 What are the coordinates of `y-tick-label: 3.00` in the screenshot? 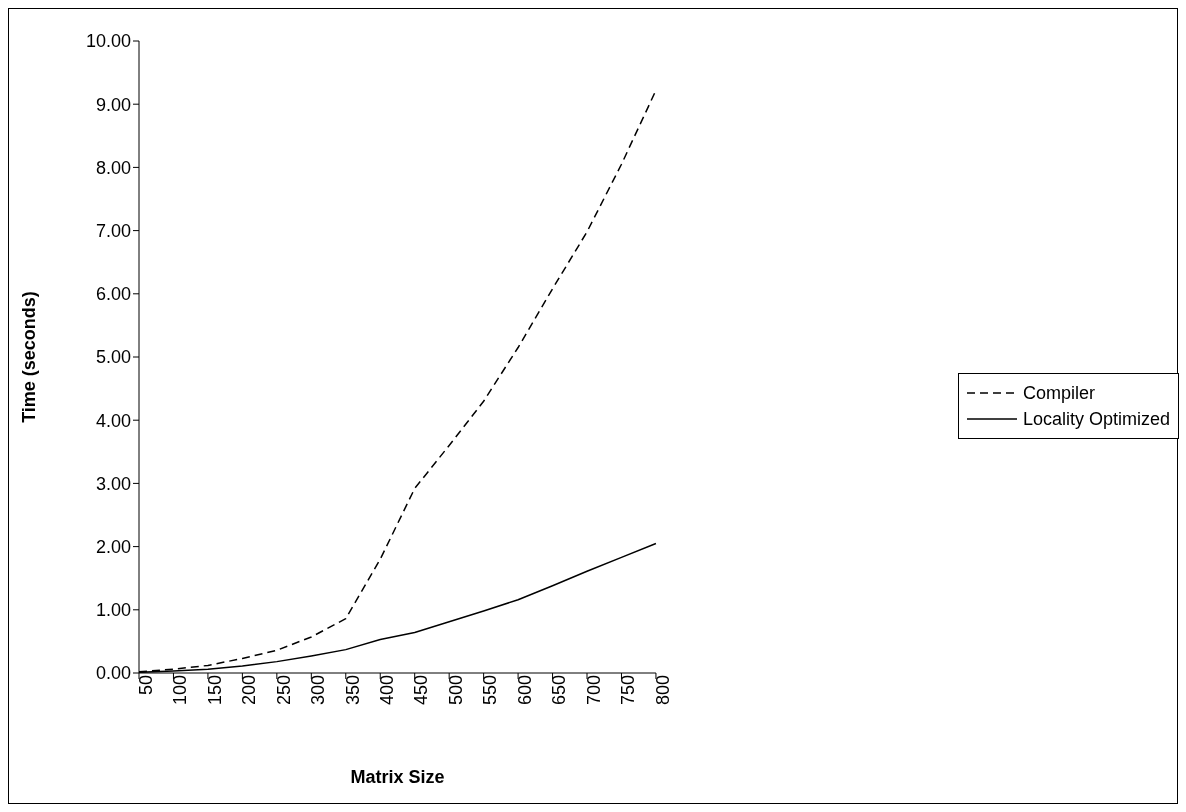 It's located at (113, 483).